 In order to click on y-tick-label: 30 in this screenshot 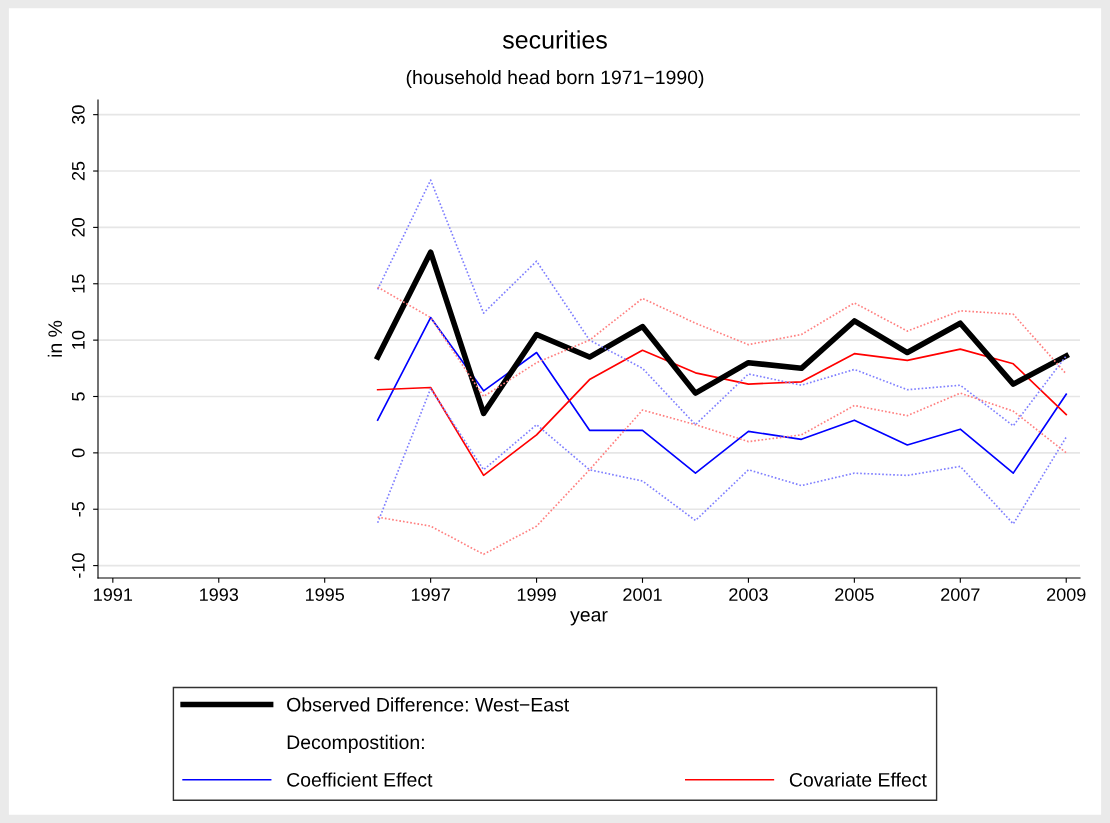, I will do `click(78, 115)`.